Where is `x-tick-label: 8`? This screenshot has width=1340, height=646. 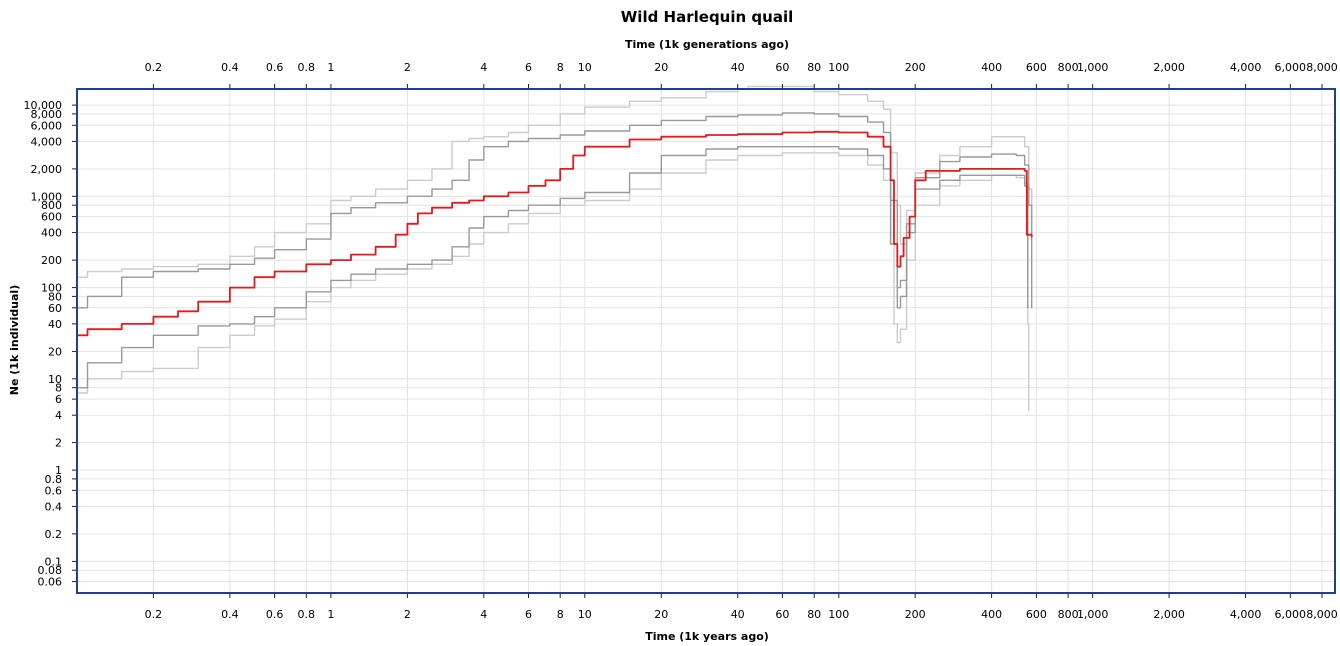
x-tick-label: 8 is located at coordinates (560, 614).